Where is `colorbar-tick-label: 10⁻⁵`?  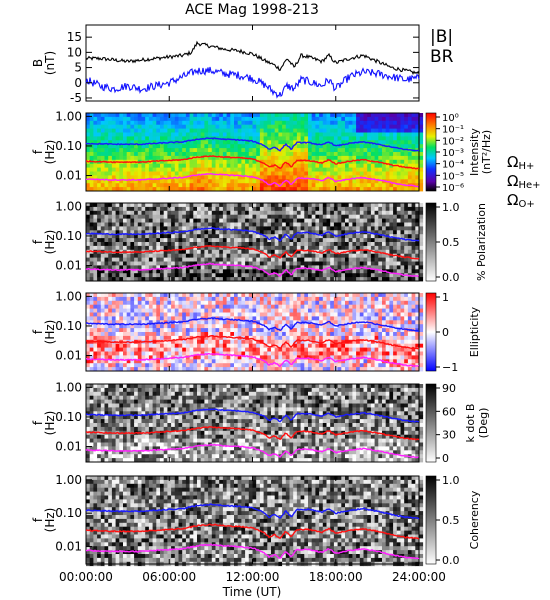 colorbar-tick-label: 10⁻⁵ is located at coordinates (453, 176).